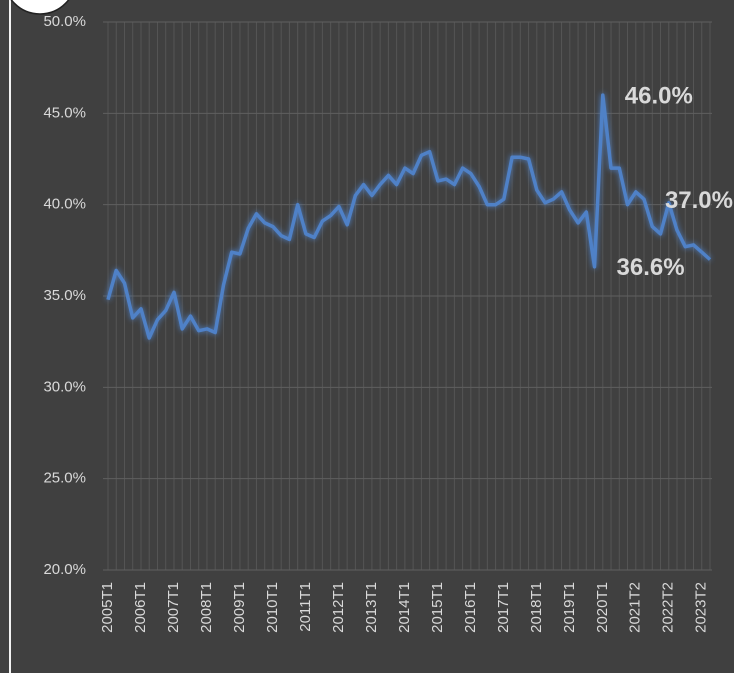  What do you see at coordinates (64, 204) in the screenshot?
I see `y-tick-label: 40.0%` at bounding box center [64, 204].